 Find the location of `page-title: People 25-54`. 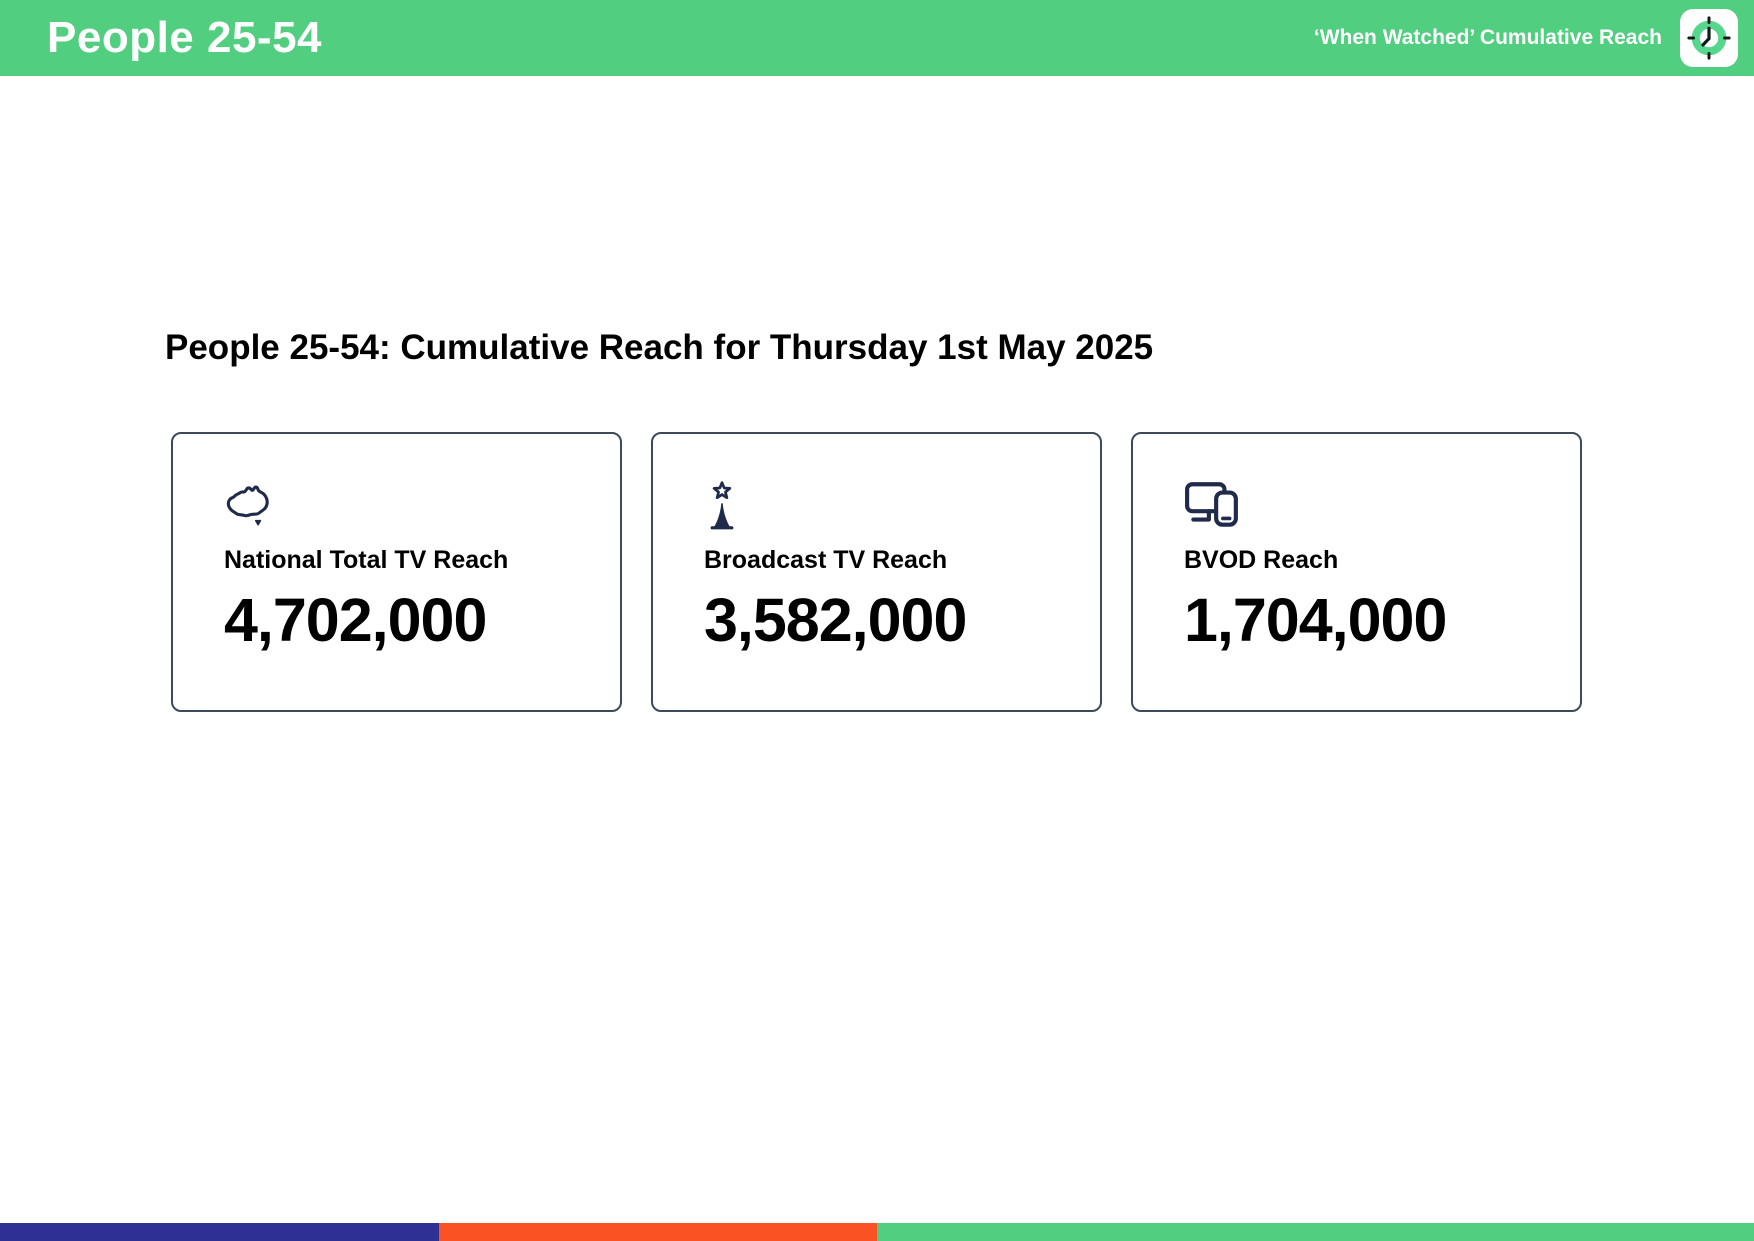

page-title: People 25-54 is located at coordinates (185, 37).